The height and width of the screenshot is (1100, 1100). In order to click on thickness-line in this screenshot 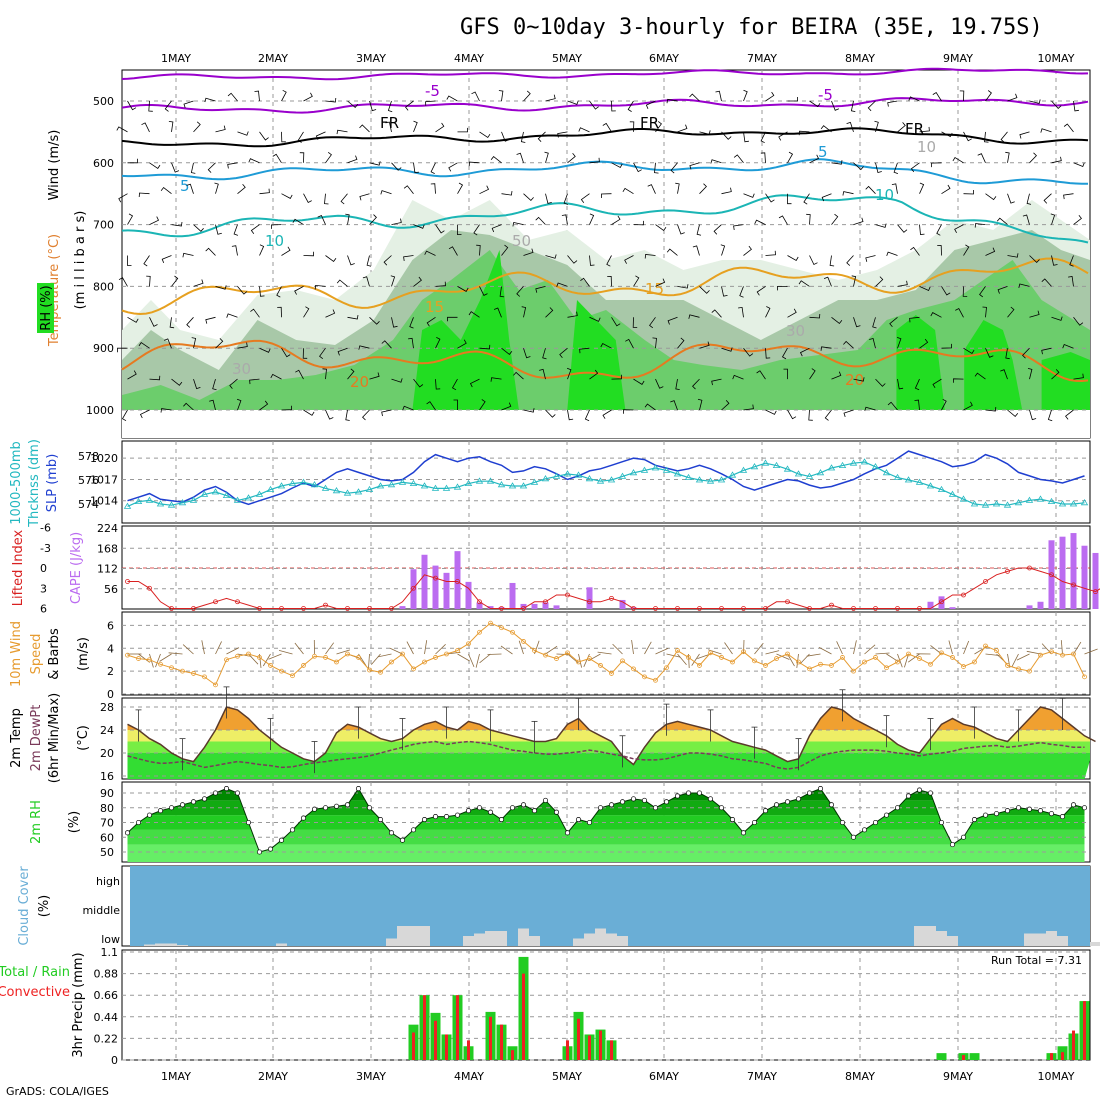, I will do `click(606, 484)`.